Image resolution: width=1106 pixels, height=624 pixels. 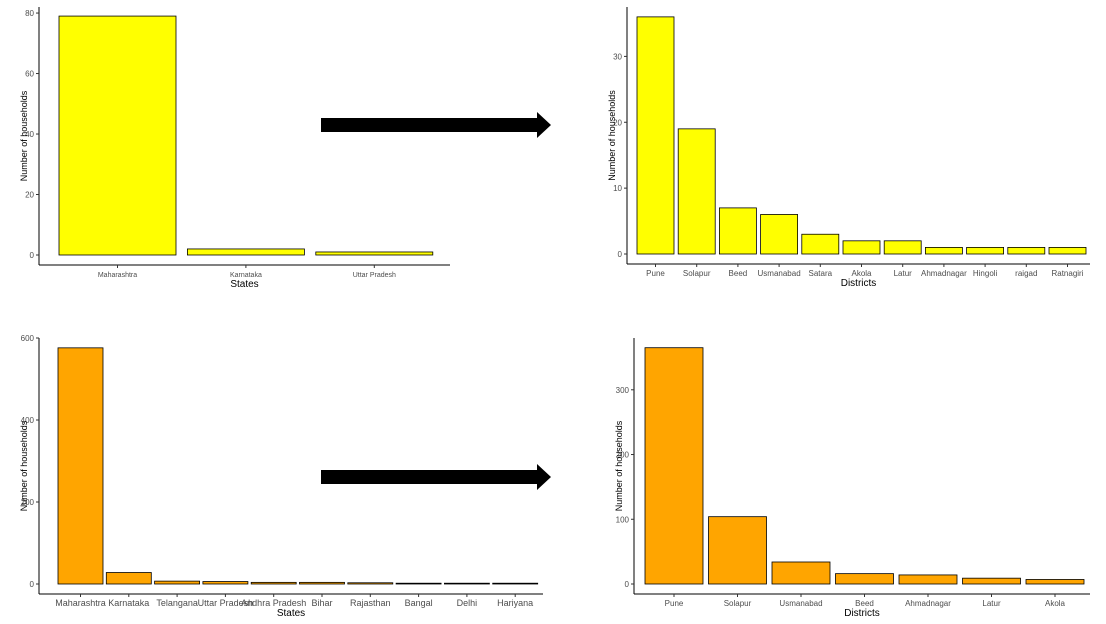 I want to click on chart2-y-tick-label: 0, so click(x=620, y=254).